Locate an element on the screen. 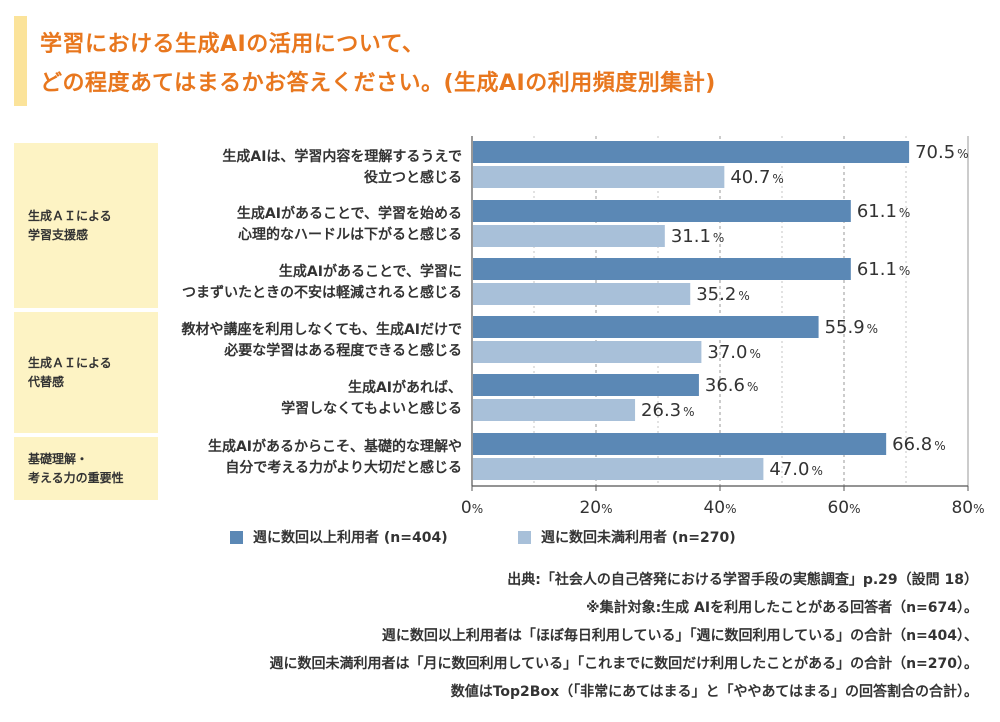 This screenshot has width=1000, height=722. data-label: 26.3% is located at coordinates (667, 410).